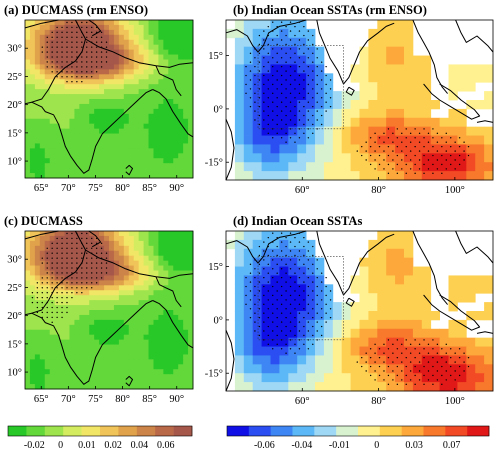 The width and height of the screenshot is (500, 454). I want to click on dust-map: 65° 70° 75° 80° 85° 90° 10° 15° 20° 25° 30°, so click(100, 317).